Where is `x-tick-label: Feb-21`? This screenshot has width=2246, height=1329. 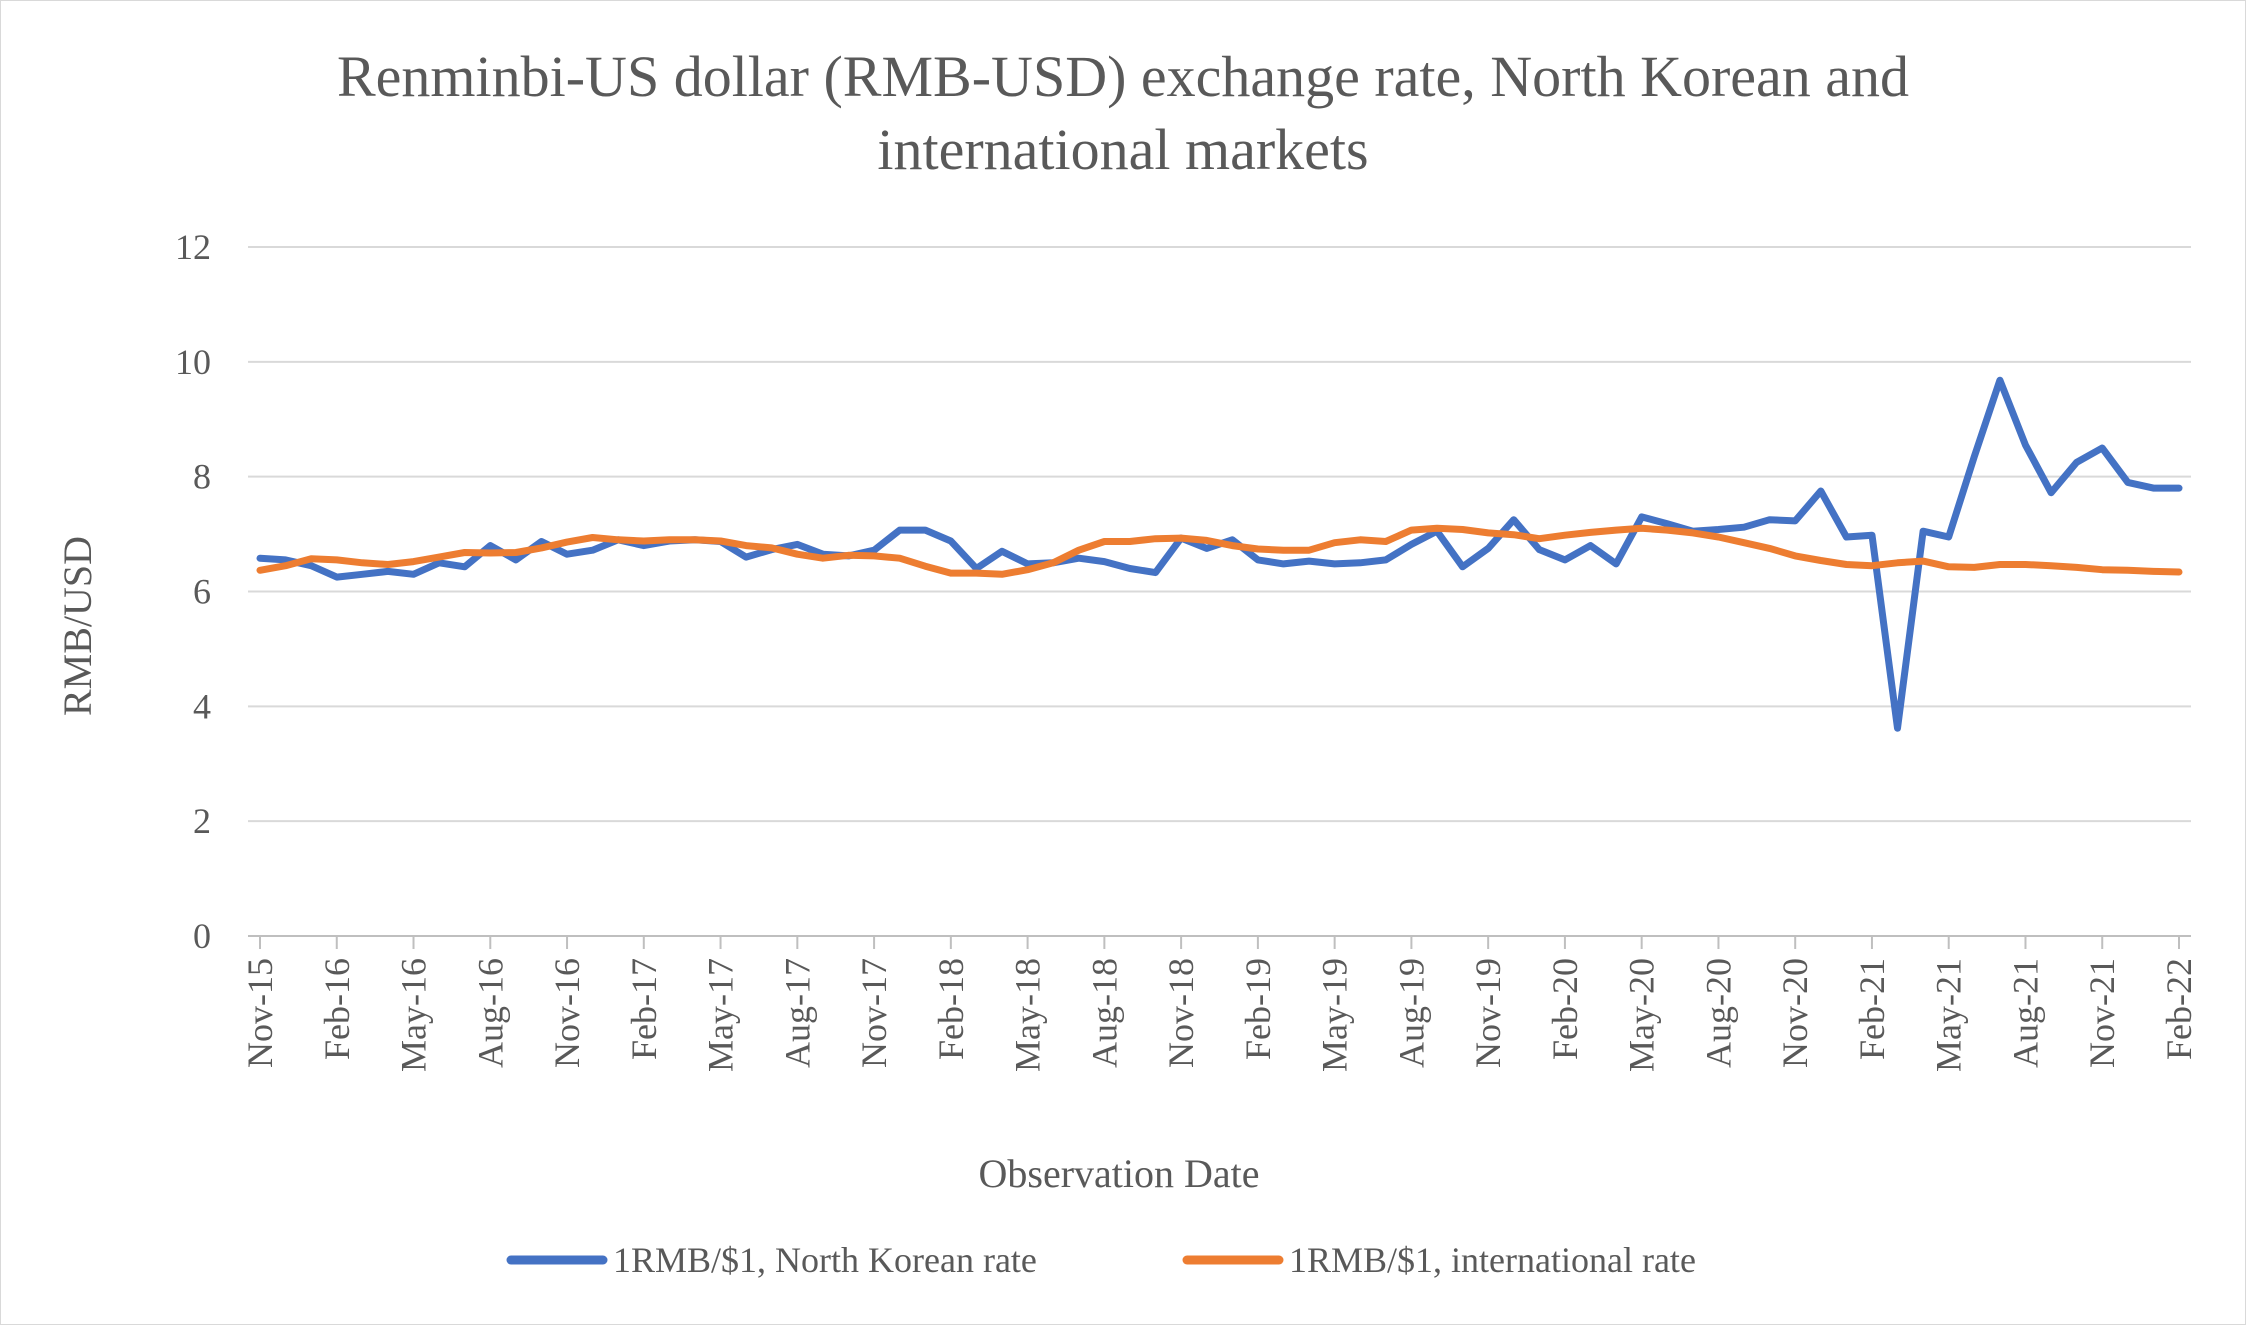 x-tick-label: Feb-21 is located at coordinates (1872, 1009).